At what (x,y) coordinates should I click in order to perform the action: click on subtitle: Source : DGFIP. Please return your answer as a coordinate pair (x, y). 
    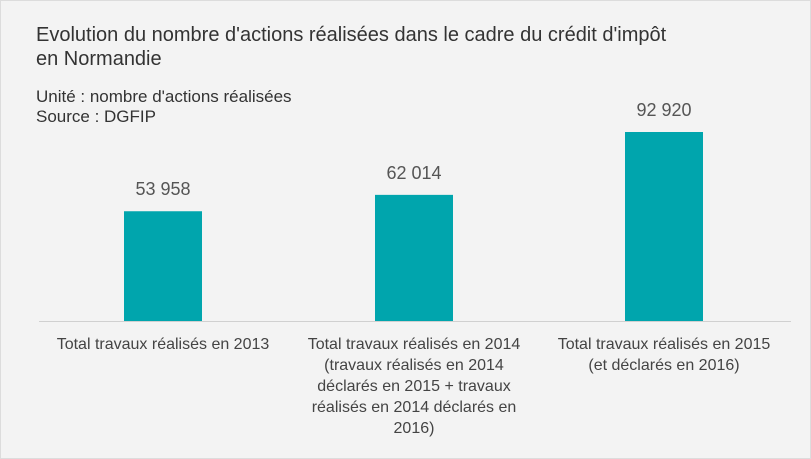
    Looking at the image, I should click on (96, 116).